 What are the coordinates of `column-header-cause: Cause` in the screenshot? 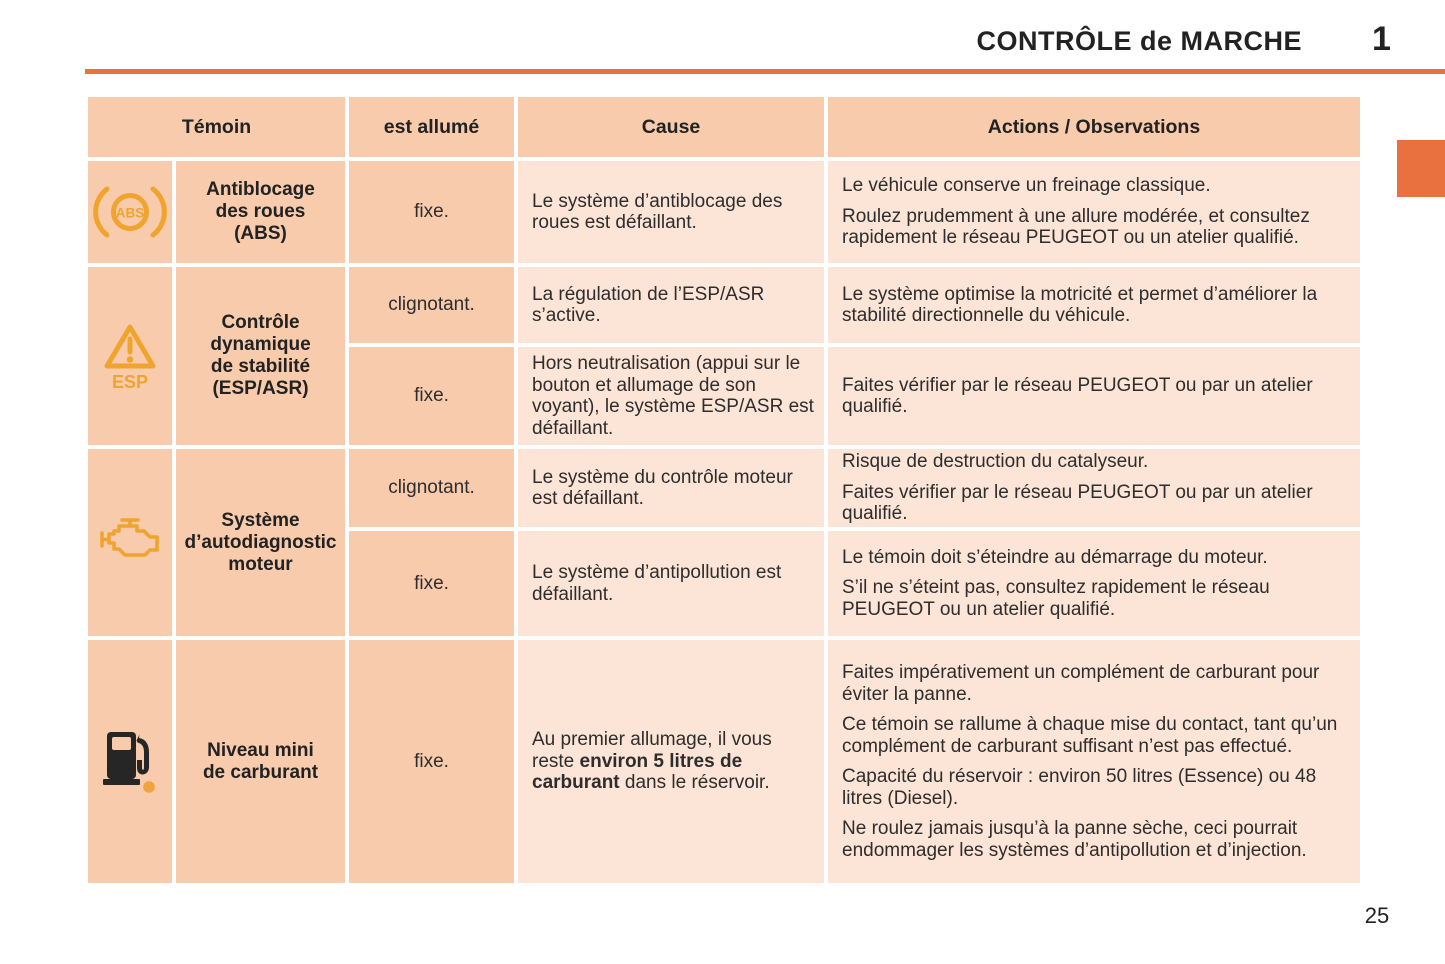 It's located at (671, 127).